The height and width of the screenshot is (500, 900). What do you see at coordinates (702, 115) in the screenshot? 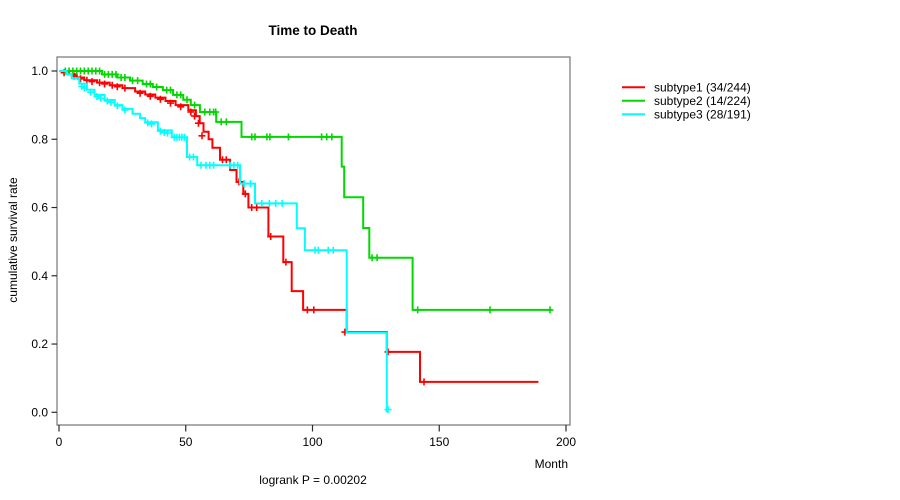
I see `legend-label-3: subtype3 (28/191)` at bounding box center [702, 115].